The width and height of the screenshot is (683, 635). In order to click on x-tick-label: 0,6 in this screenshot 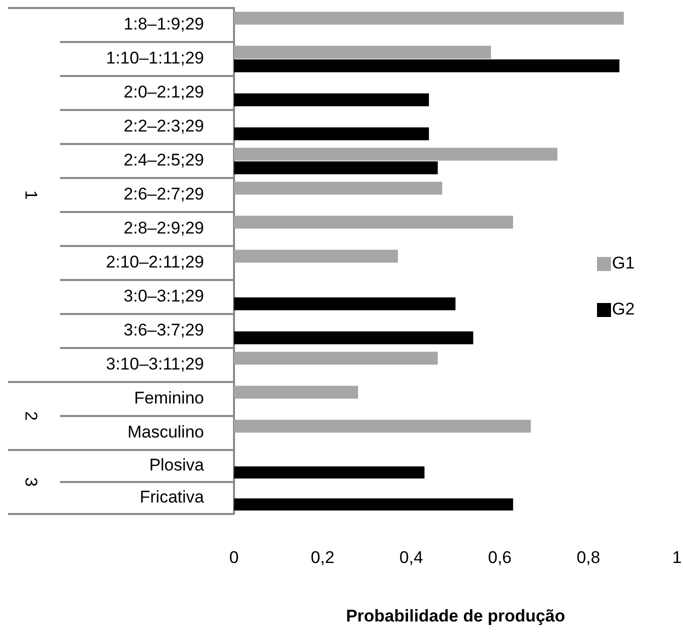, I will do `click(500, 557)`.